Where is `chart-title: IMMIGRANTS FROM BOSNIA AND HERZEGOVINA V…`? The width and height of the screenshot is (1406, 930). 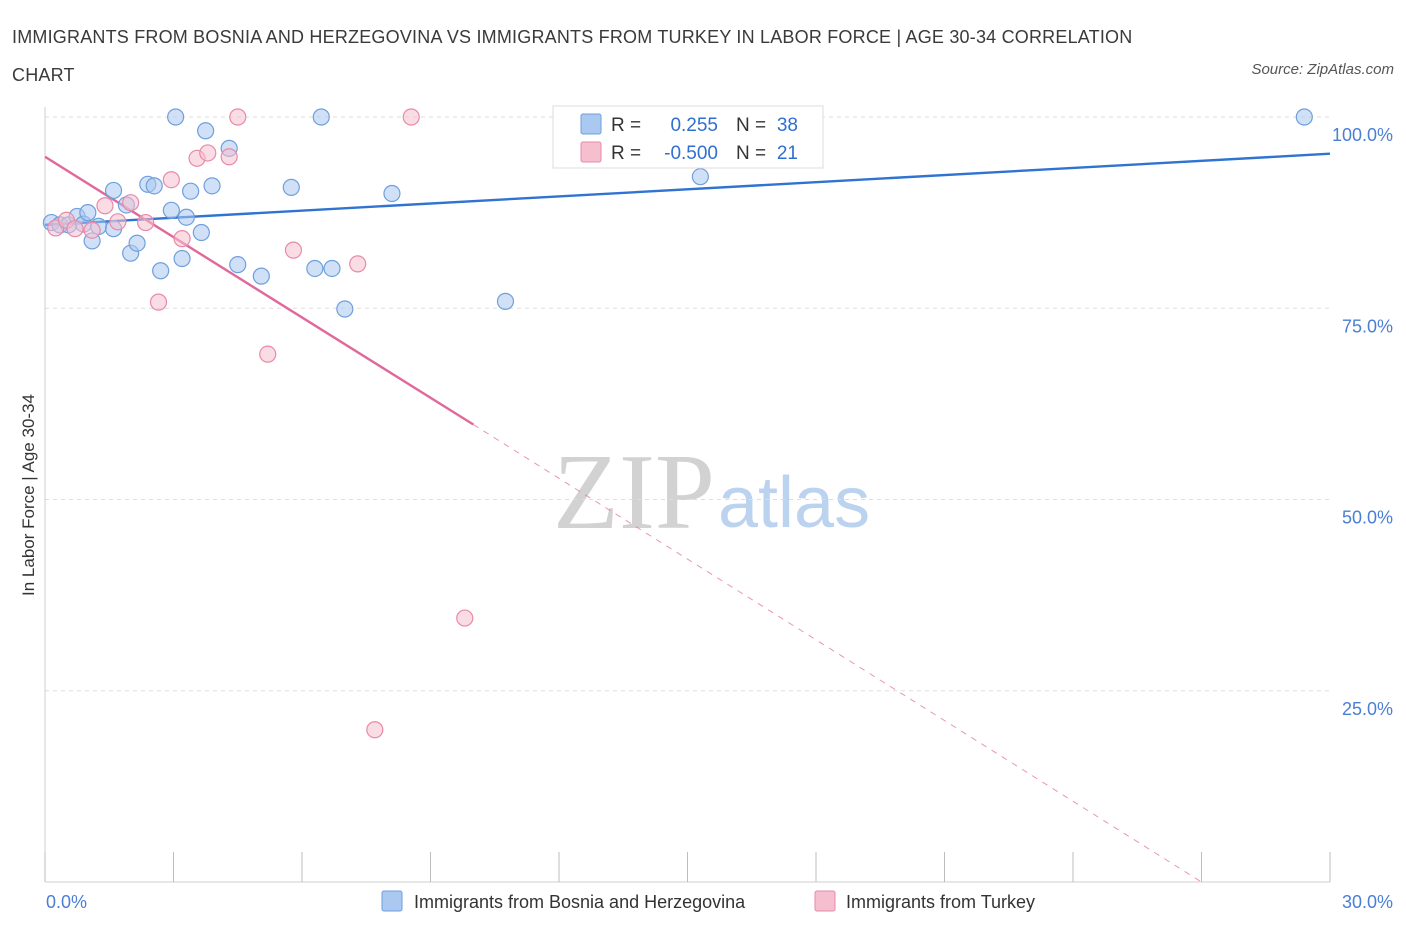 chart-title: IMMIGRANTS FROM BOSNIA AND HERZEGOVINA V… is located at coordinates (572, 56).